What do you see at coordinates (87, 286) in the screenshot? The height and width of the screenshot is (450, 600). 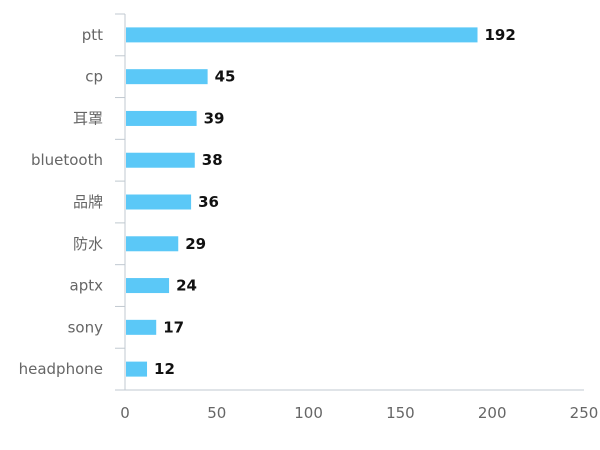 I see `category-label: aptx` at bounding box center [87, 286].